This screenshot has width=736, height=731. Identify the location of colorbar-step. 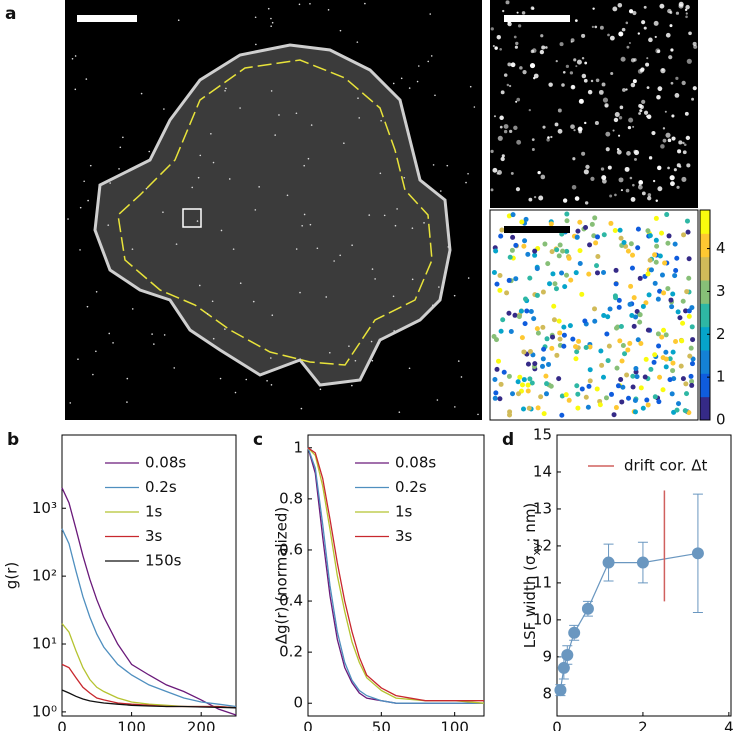
(705, 222).